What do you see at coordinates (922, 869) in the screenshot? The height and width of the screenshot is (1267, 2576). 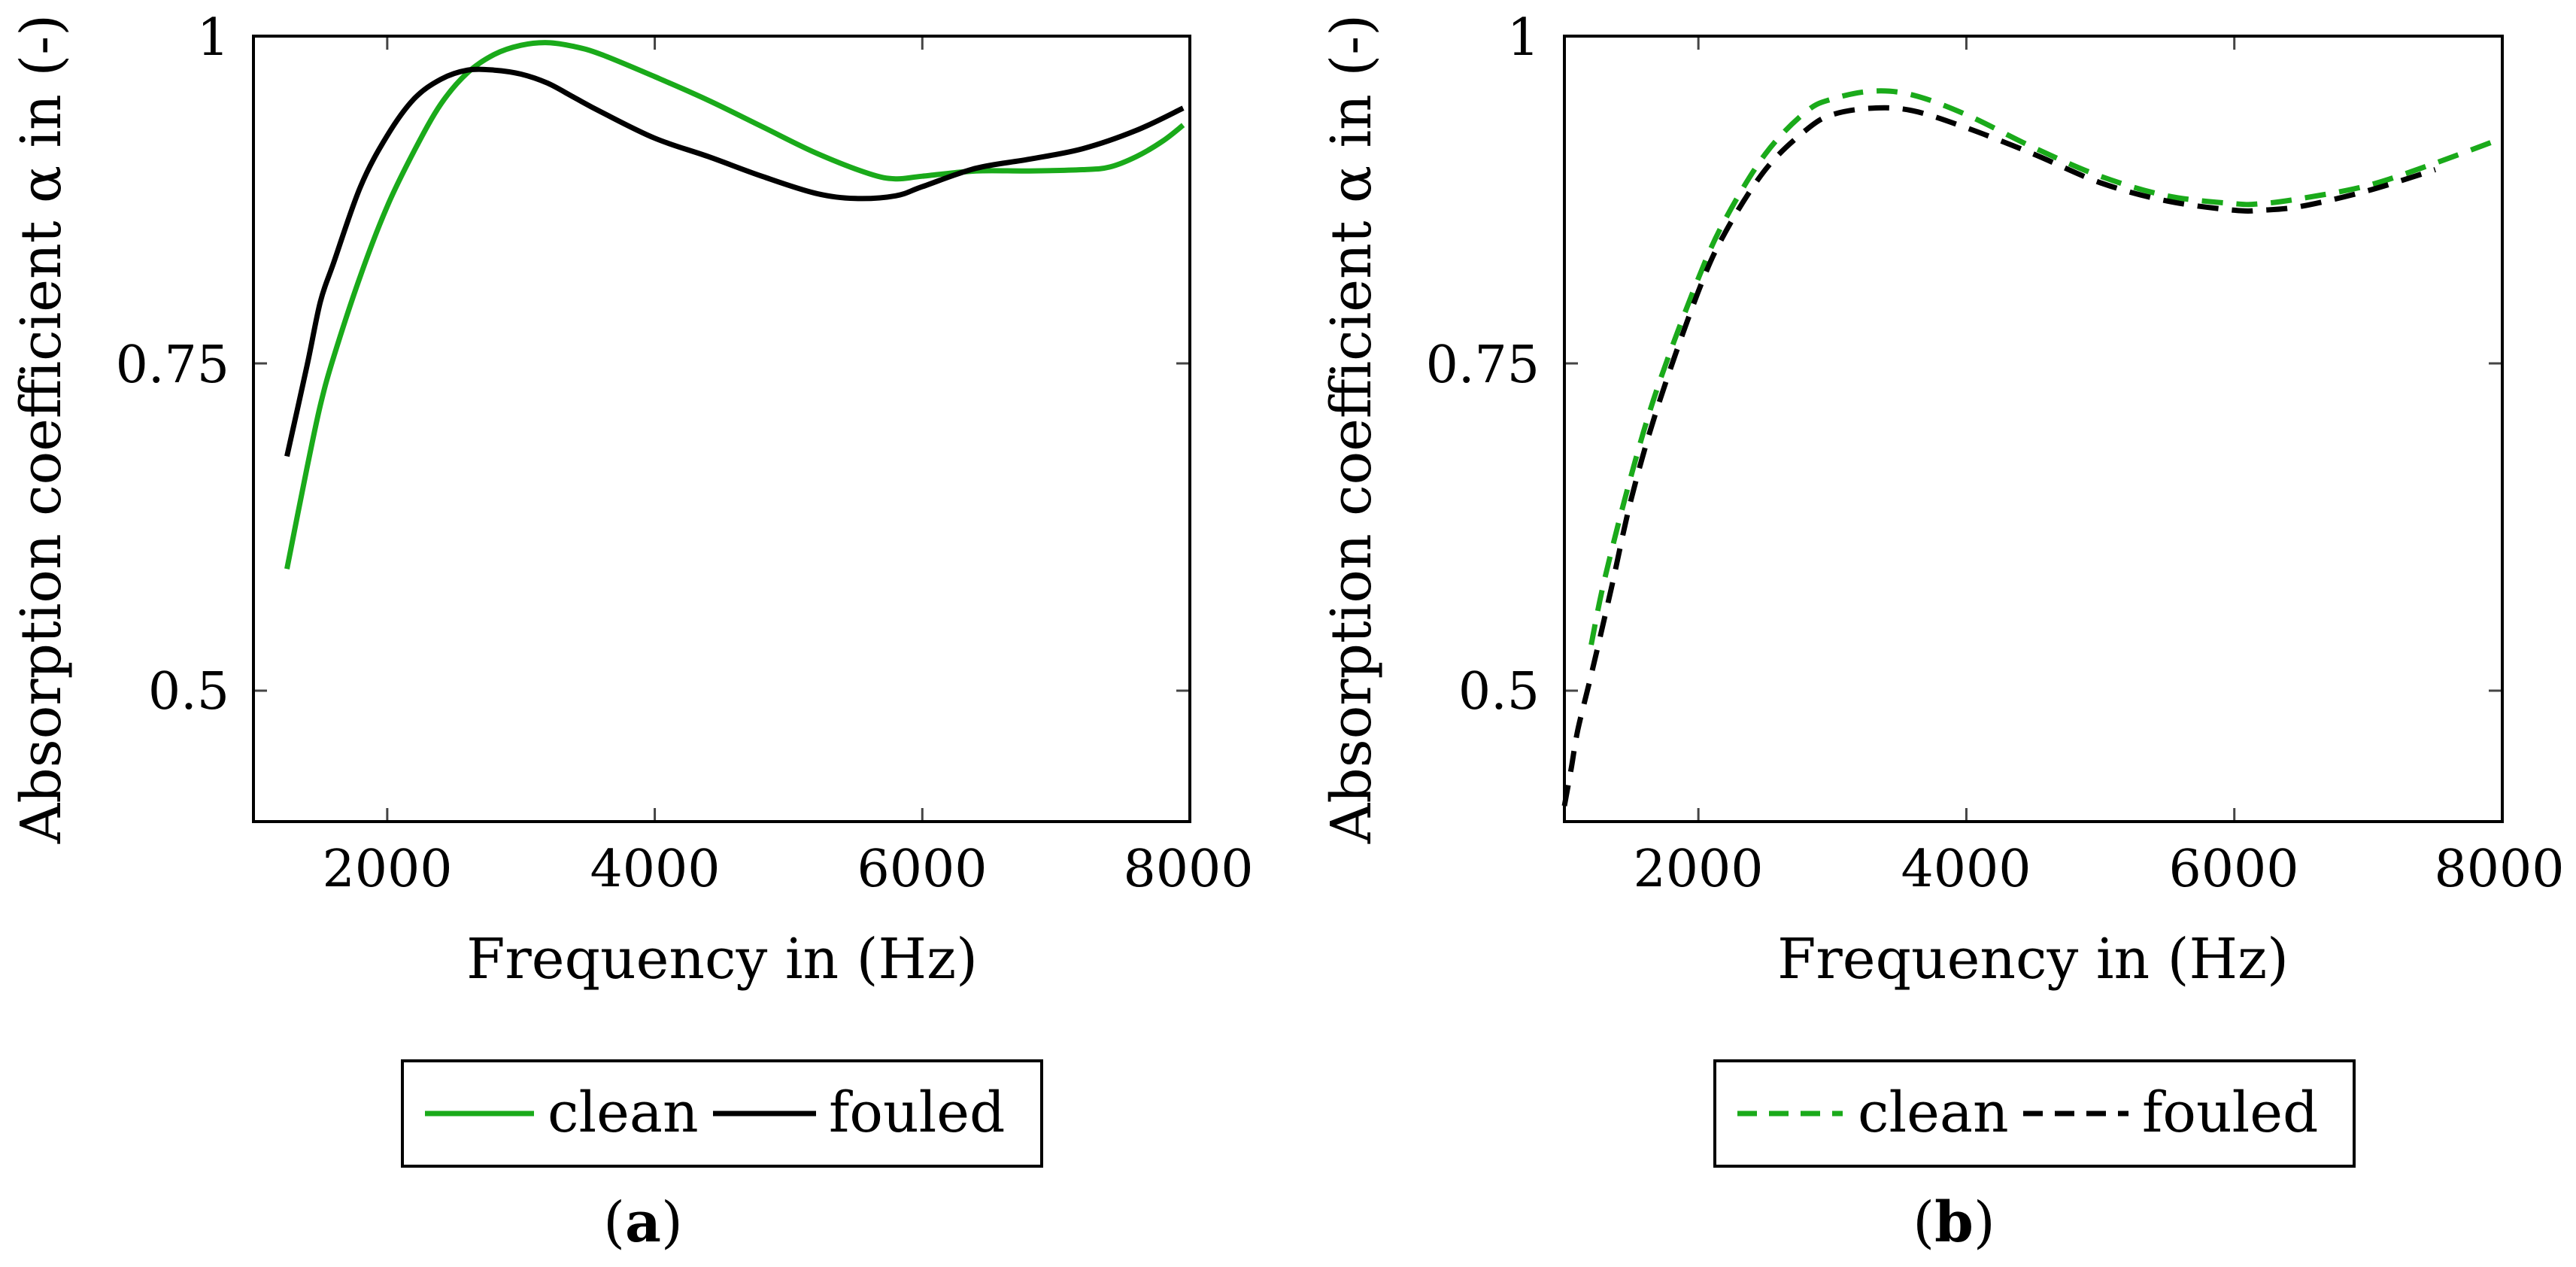 I see `panel-a-xtick-label-6000: 6000` at bounding box center [922, 869].